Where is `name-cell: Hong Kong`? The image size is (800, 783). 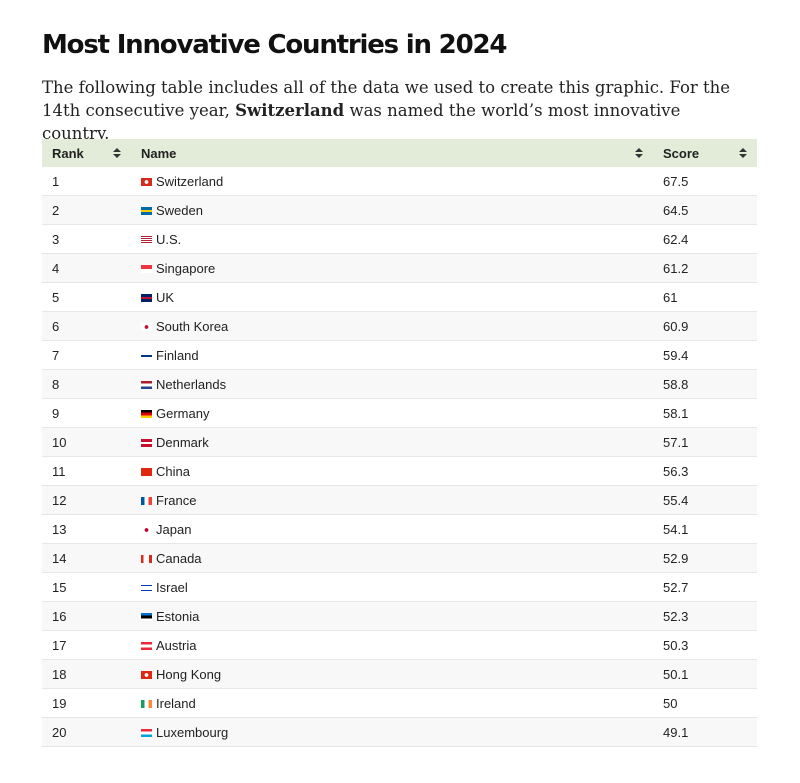 name-cell: Hong Kong is located at coordinates (392, 674).